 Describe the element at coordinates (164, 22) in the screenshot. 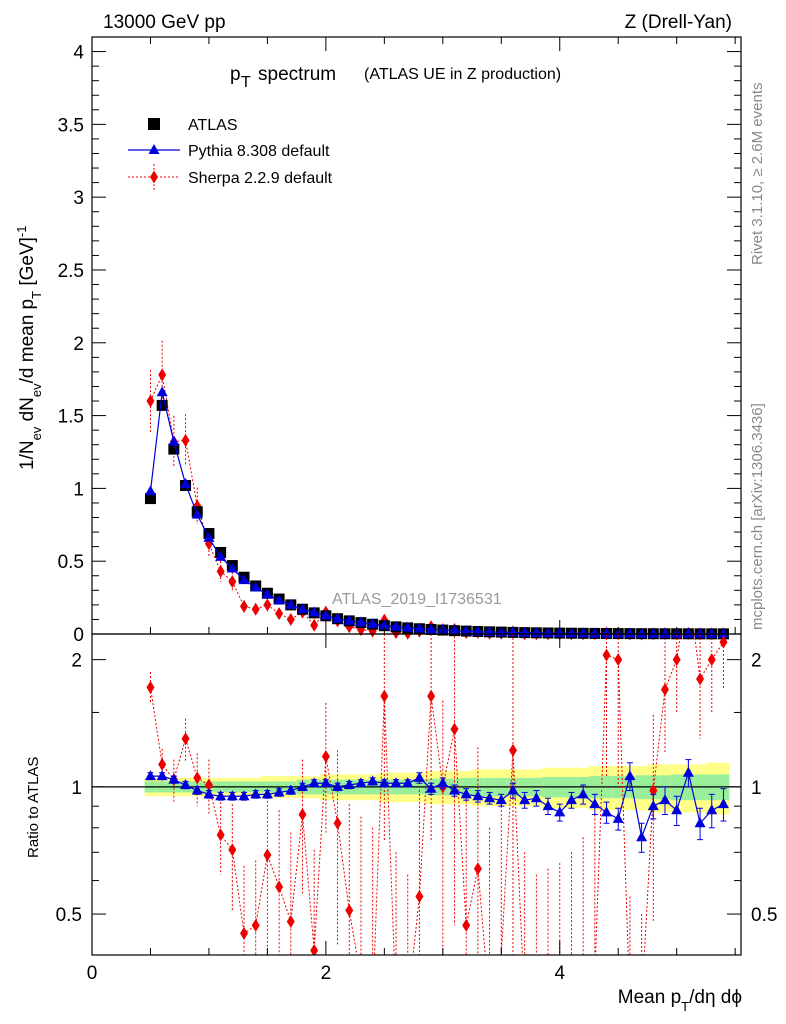

I see `header-left-label: 13000 GeV pp` at that location.